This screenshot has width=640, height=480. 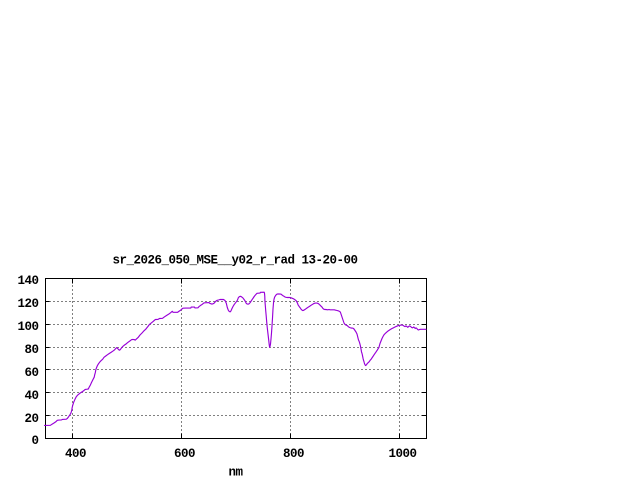 I want to click on svg-text: 140, so click(x=27, y=281).